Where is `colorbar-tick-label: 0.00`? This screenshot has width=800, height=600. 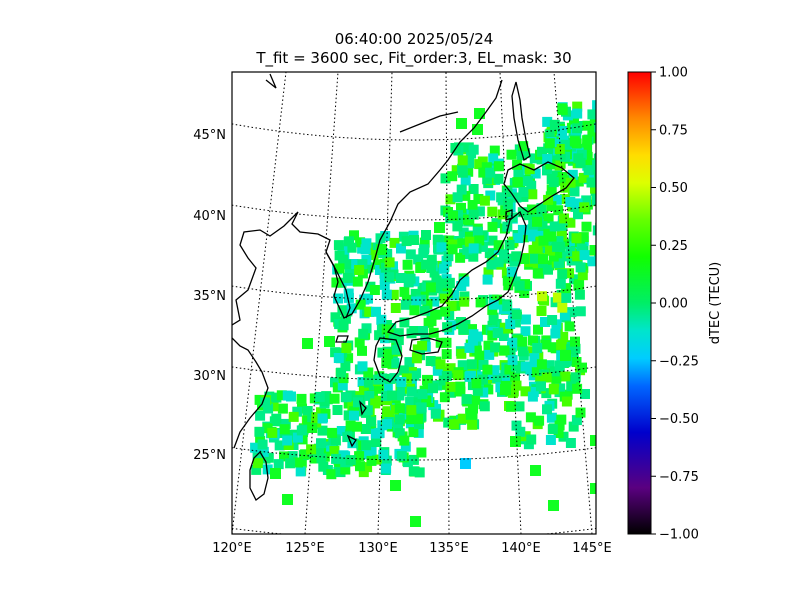
colorbar-tick-label: 0.00 is located at coordinates (673, 304).